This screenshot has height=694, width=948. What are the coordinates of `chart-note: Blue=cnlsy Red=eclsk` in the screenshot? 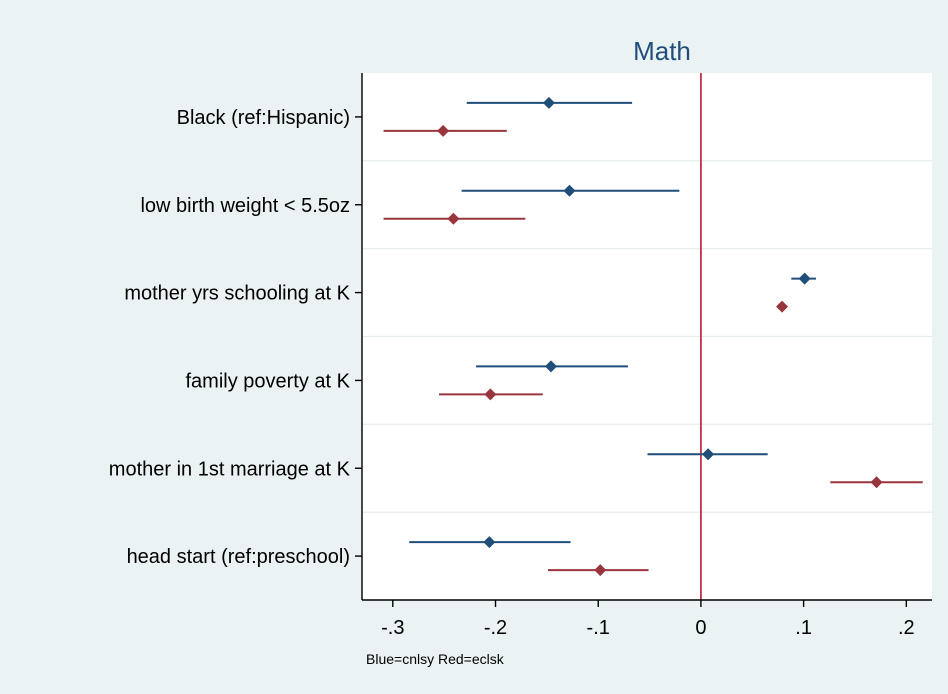 It's located at (435, 659).